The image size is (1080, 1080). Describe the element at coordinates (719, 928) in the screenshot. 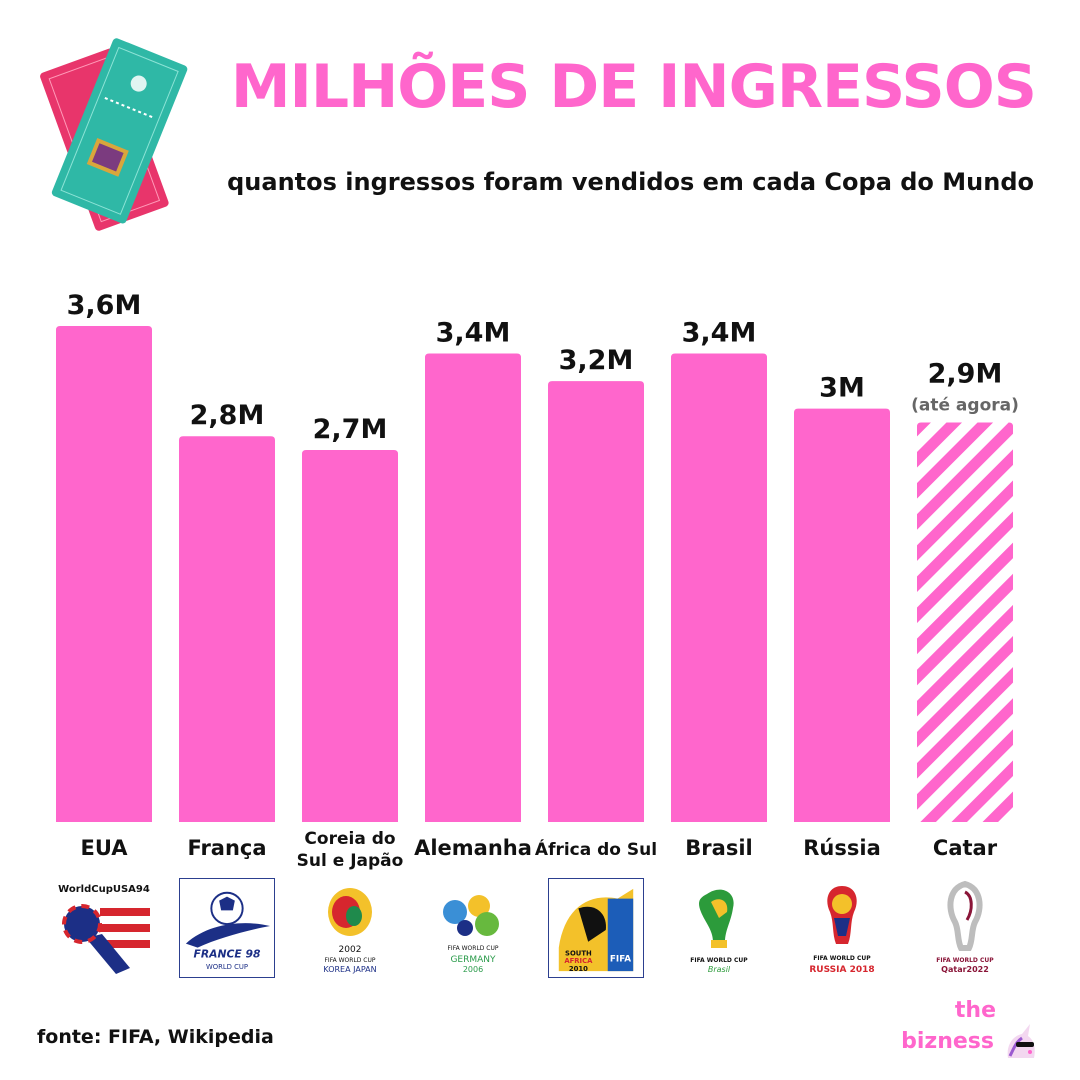

I see `brasil-2014-logo: FIFA WORLD CUP Brasil` at that location.